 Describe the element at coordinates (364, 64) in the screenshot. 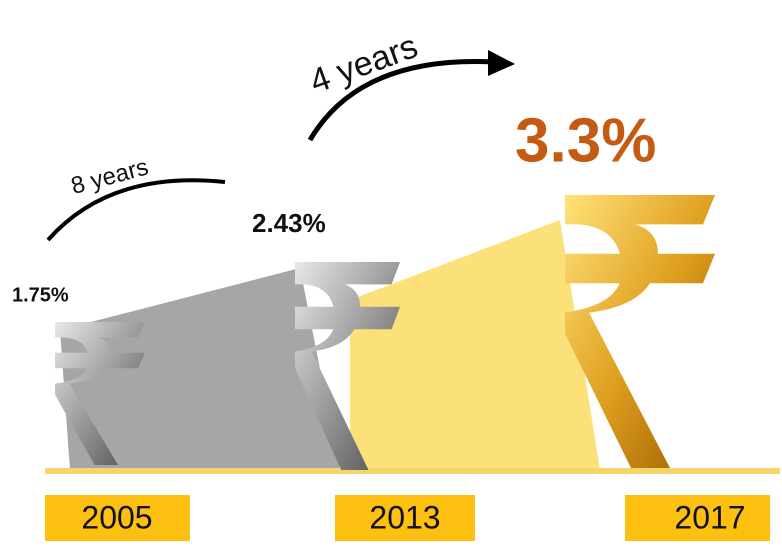

I see `arc-label: 4 years` at that location.